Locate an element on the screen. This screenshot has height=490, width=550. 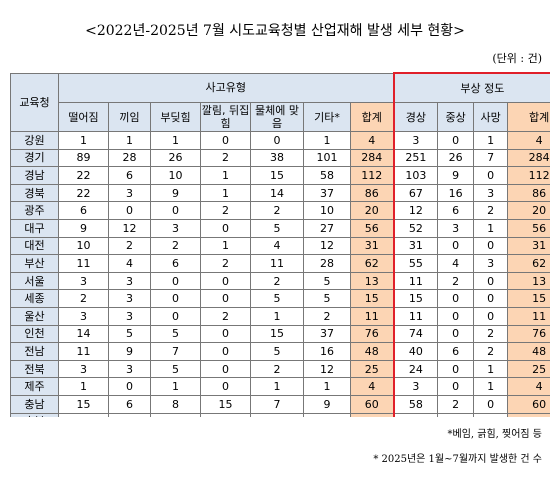
cell: 36 is located at coordinates (415, 414).